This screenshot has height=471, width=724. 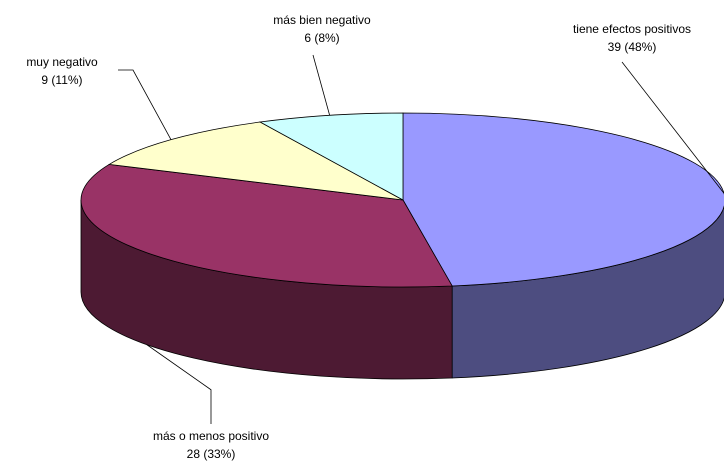 I want to click on slice-value-label: 39 (48%), so click(x=632, y=47).